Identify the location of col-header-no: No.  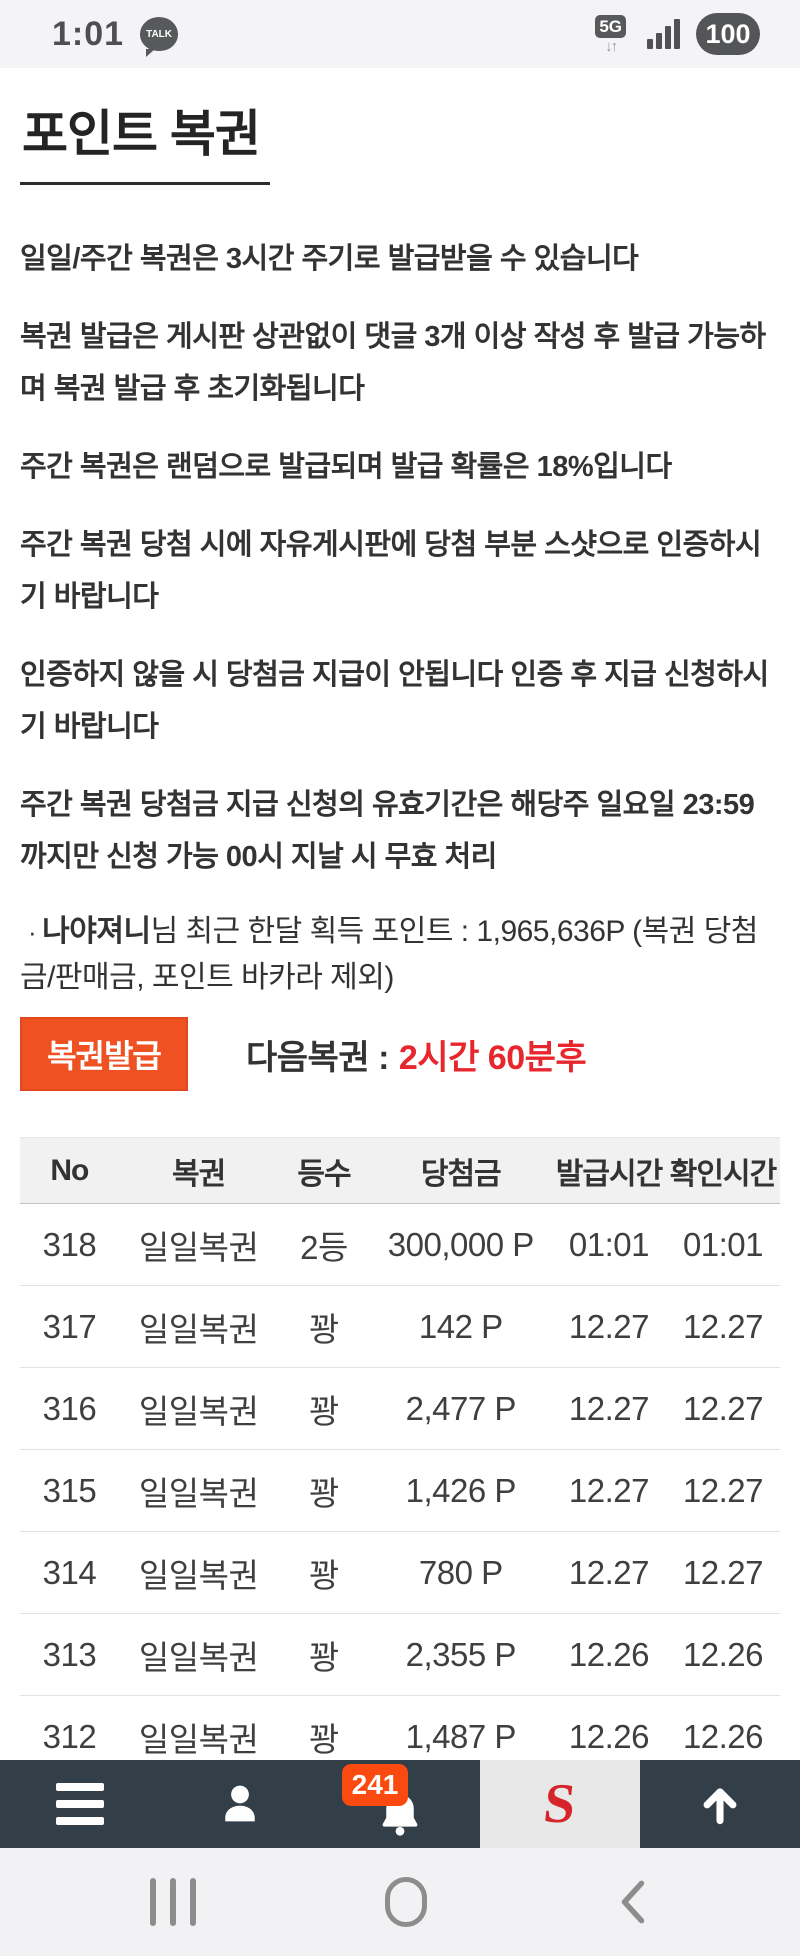
(69, 1170).